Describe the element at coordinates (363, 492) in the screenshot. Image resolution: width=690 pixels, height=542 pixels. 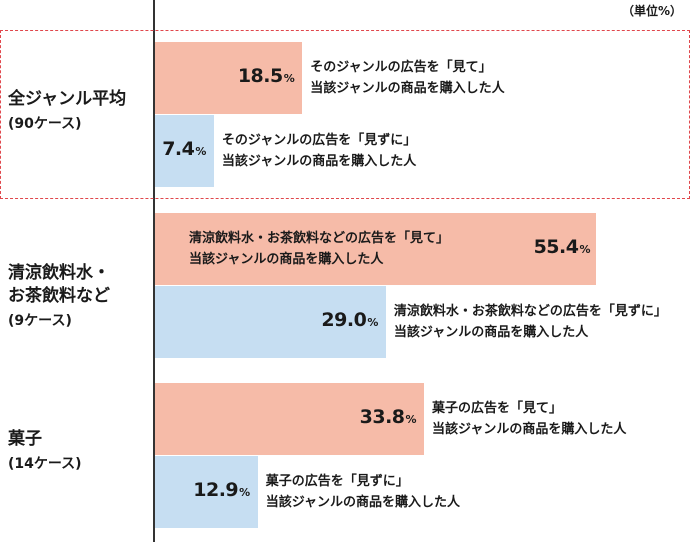
I see `bar-description: 菓子の広告を「見ずに」当該ジャンルの商品を購入した人` at that location.